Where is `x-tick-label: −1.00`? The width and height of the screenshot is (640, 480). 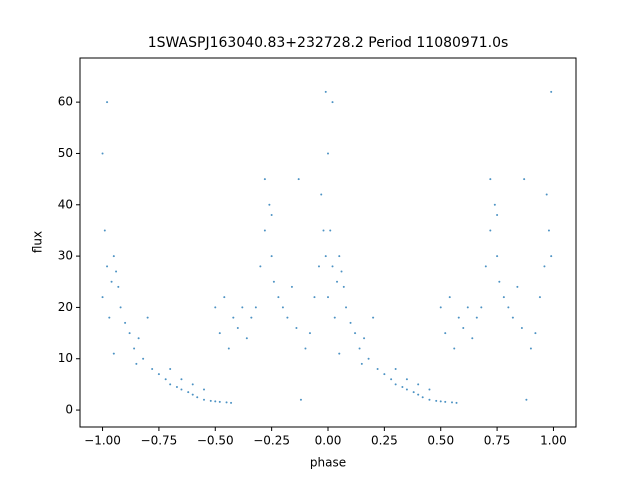
x-tick-label: −1.00 is located at coordinates (102, 441).